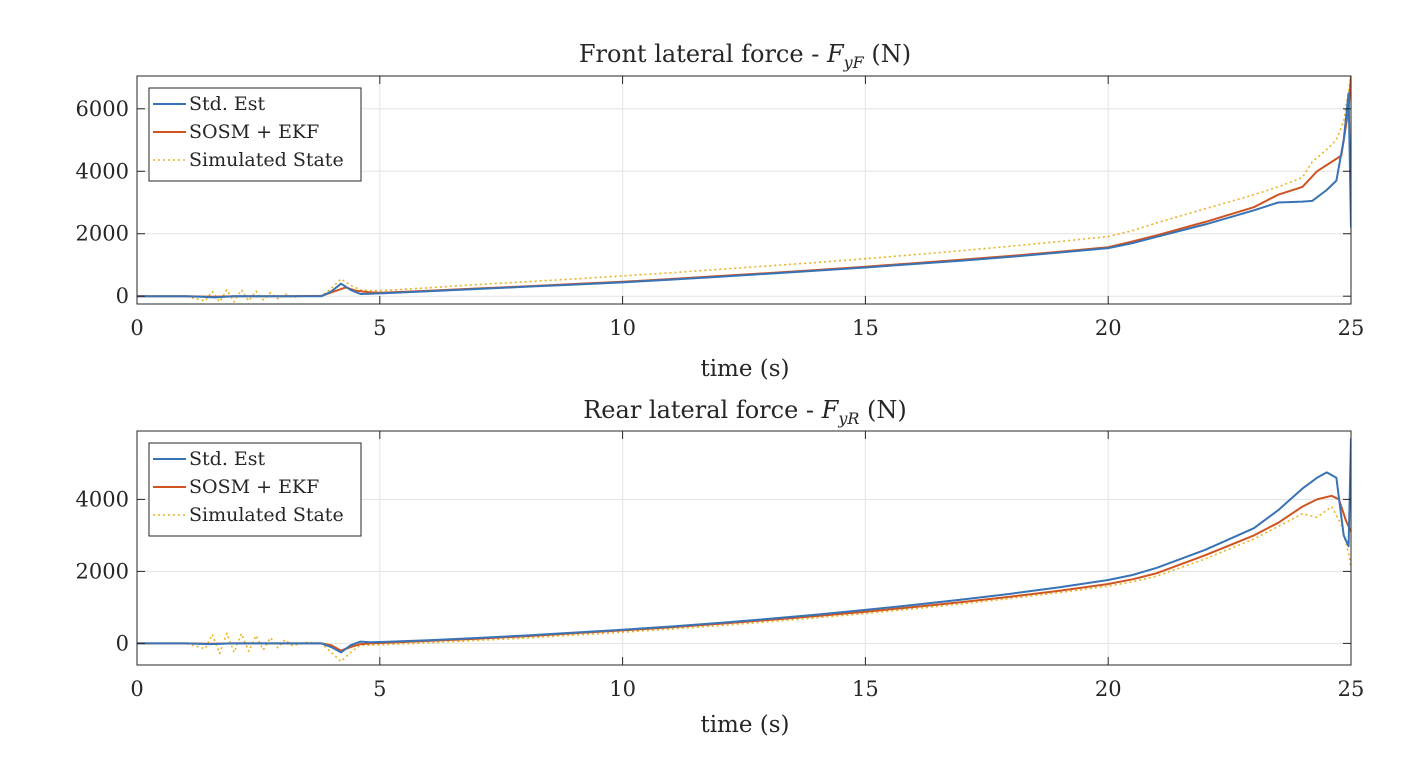  I want to click on title-pre: Front lateral force -, so click(703, 54).